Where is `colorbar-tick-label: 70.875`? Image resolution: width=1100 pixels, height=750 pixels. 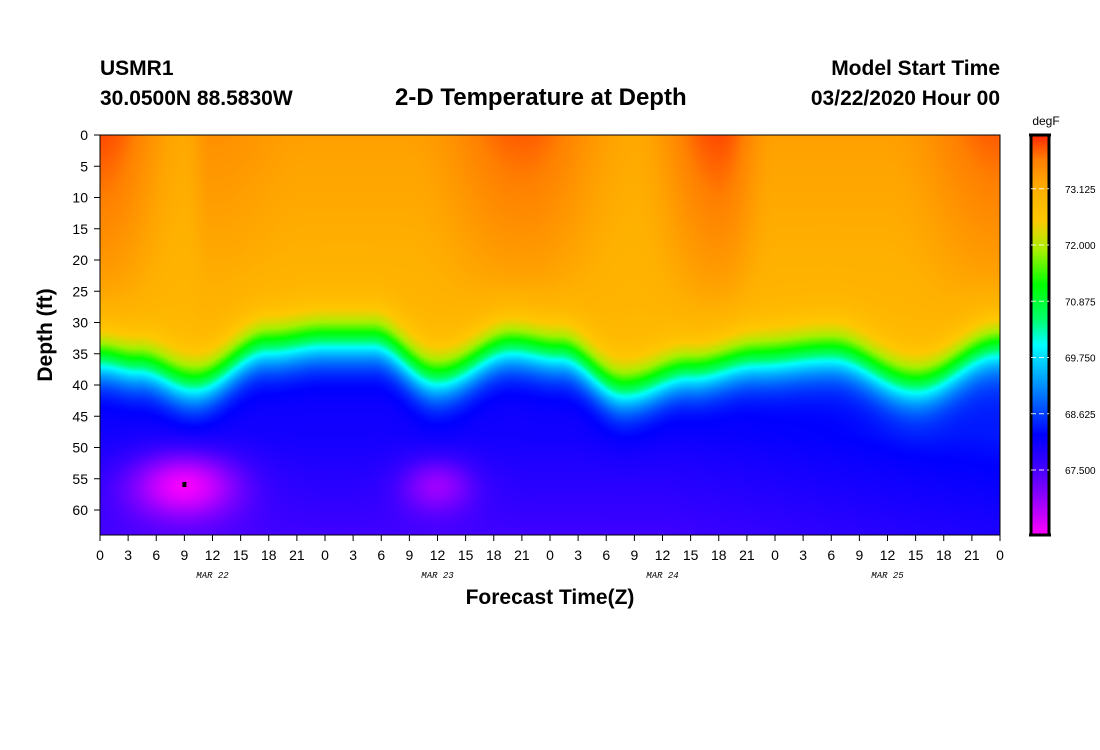
colorbar-tick-label: 70.875 is located at coordinates (1080, 302).